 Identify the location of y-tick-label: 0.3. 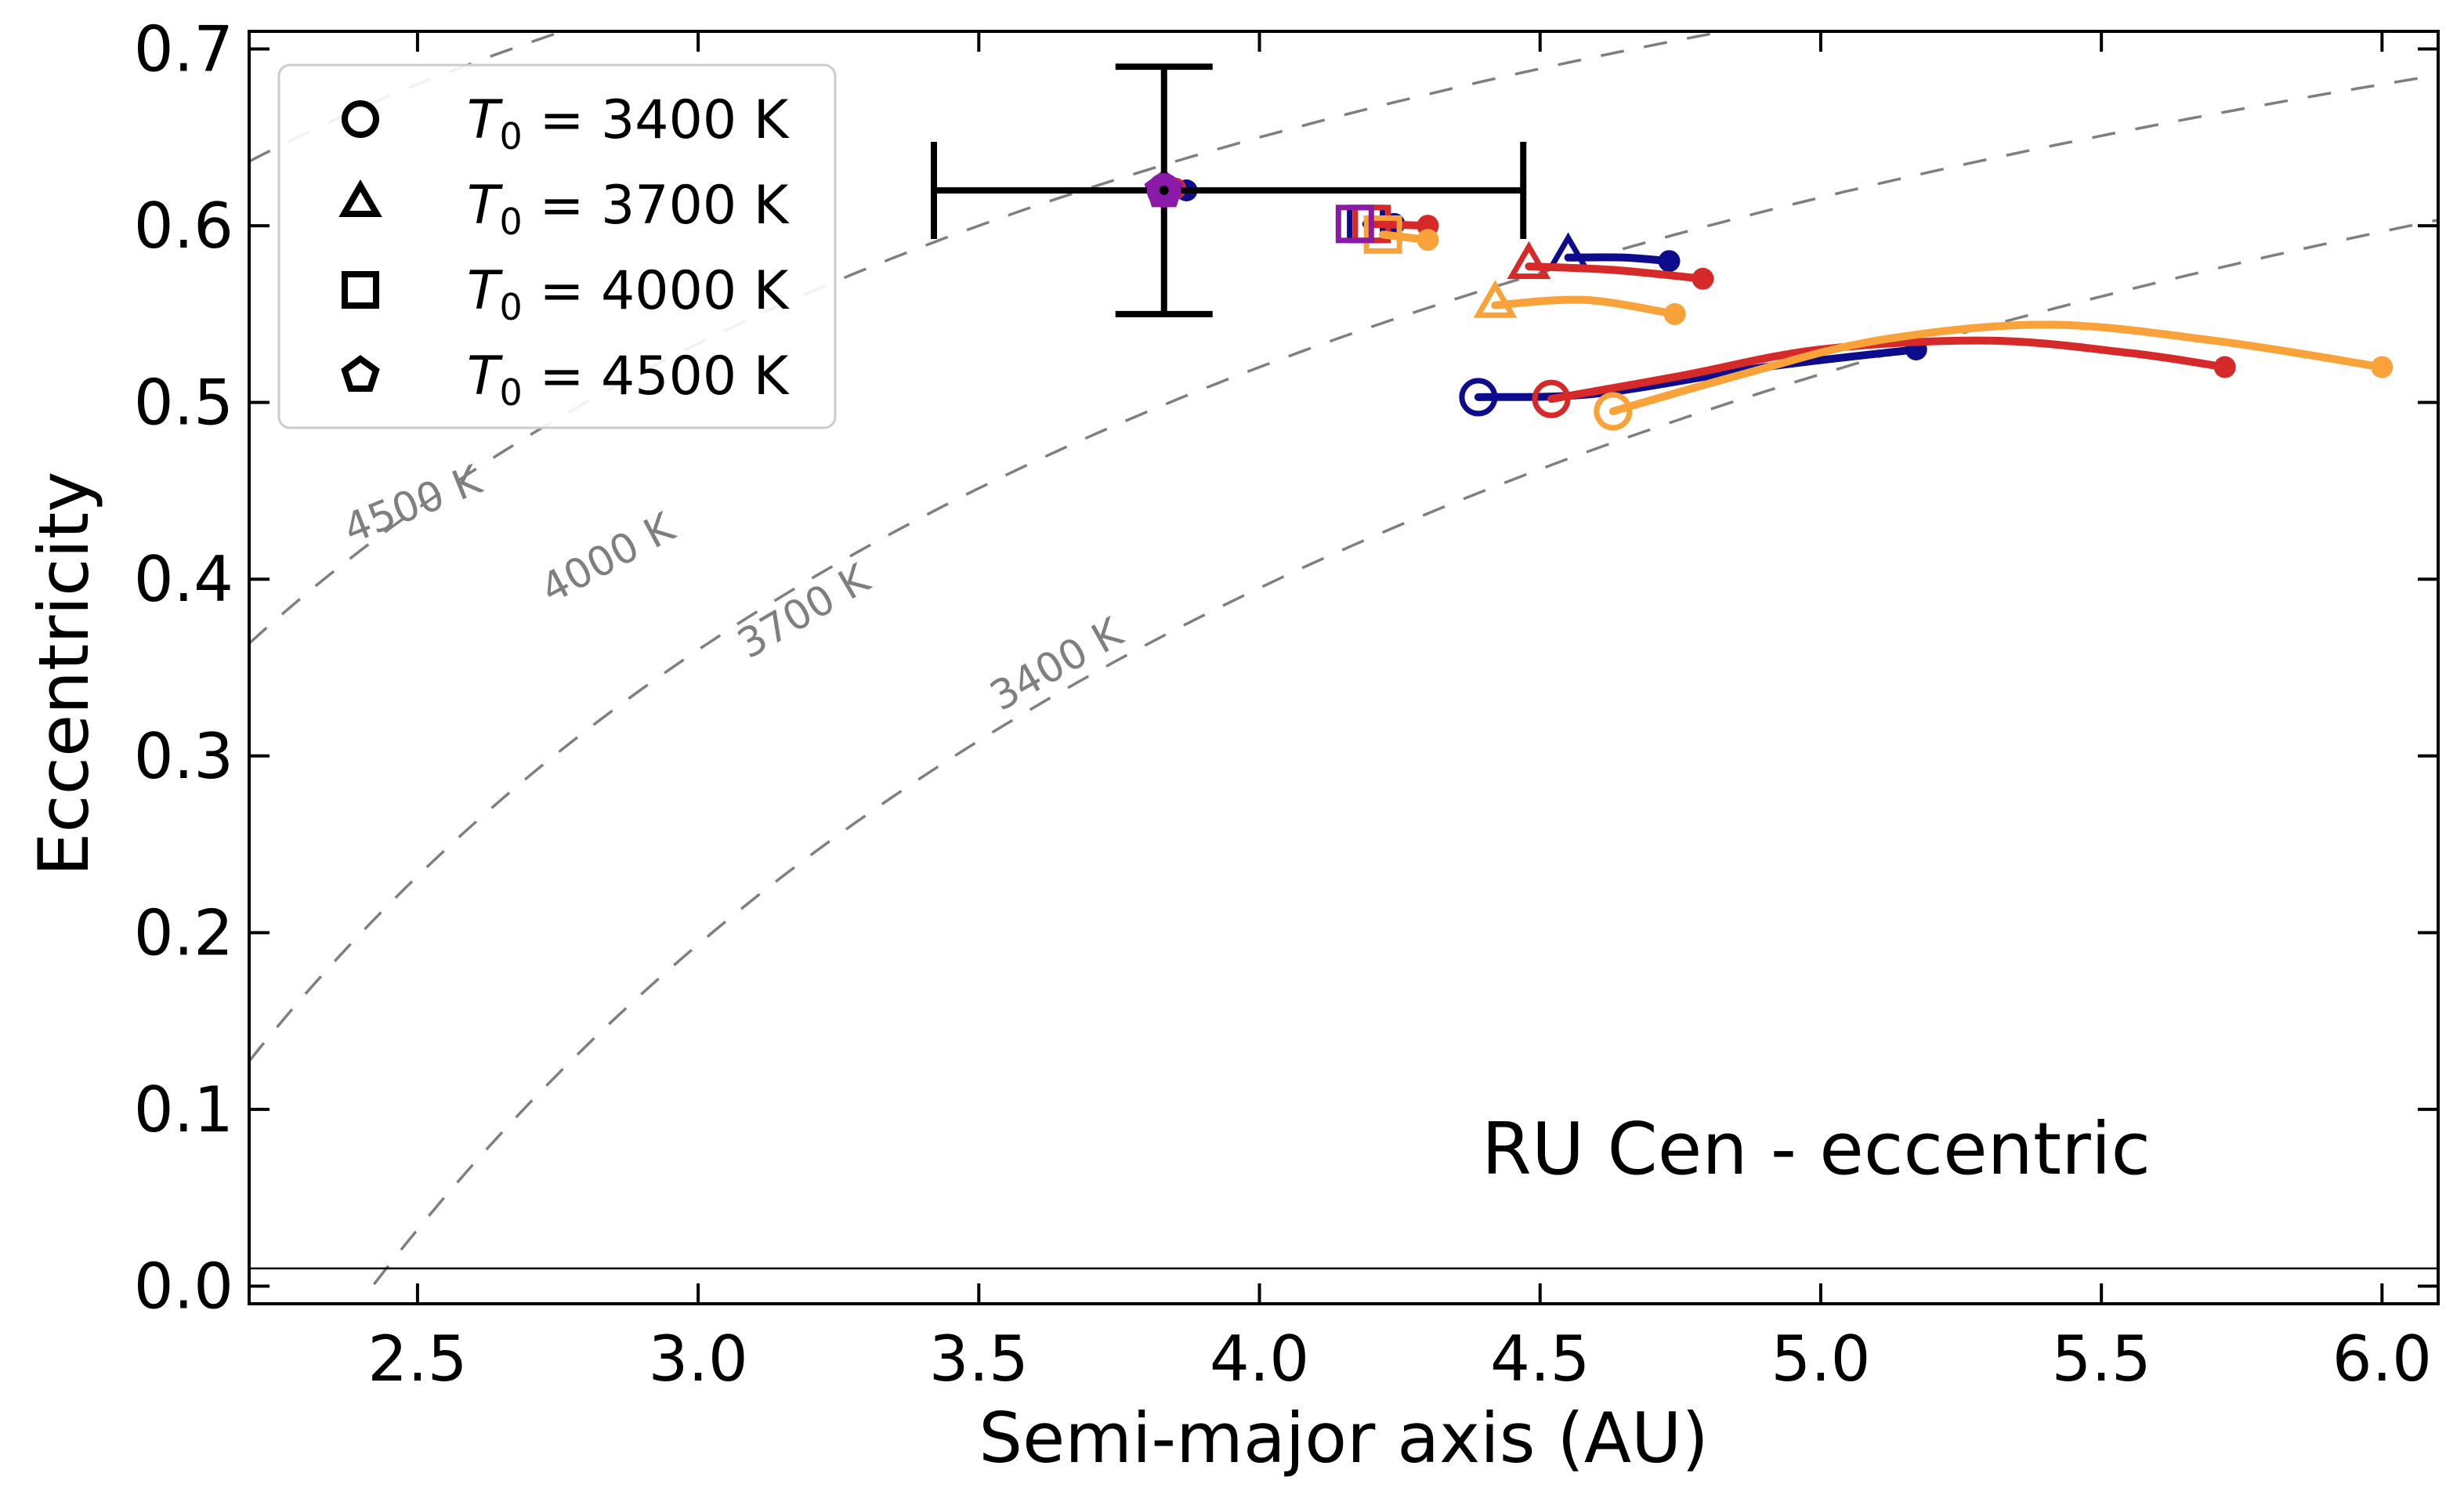
(183, 756).